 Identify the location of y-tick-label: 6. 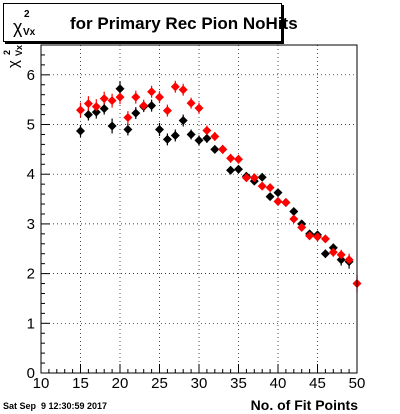
(31, 75).